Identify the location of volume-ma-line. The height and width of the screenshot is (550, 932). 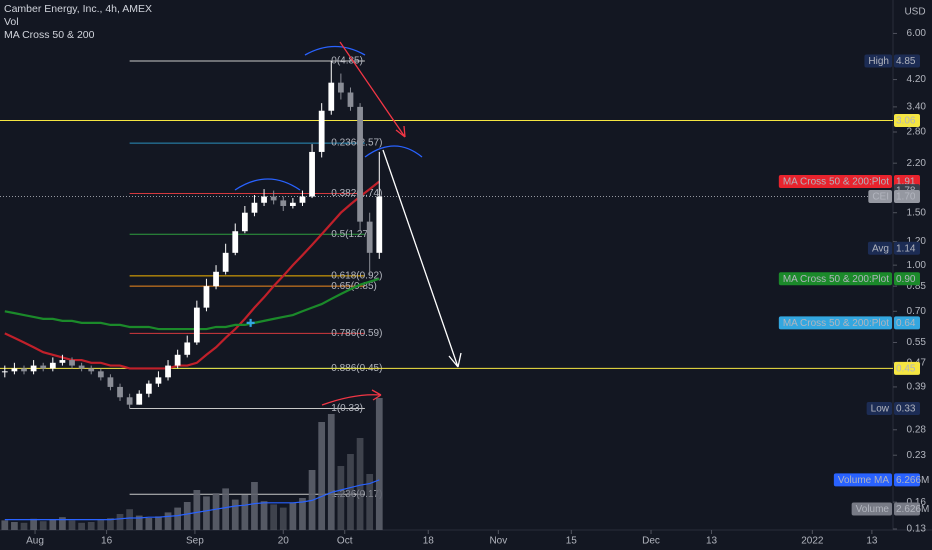
(192, 500).